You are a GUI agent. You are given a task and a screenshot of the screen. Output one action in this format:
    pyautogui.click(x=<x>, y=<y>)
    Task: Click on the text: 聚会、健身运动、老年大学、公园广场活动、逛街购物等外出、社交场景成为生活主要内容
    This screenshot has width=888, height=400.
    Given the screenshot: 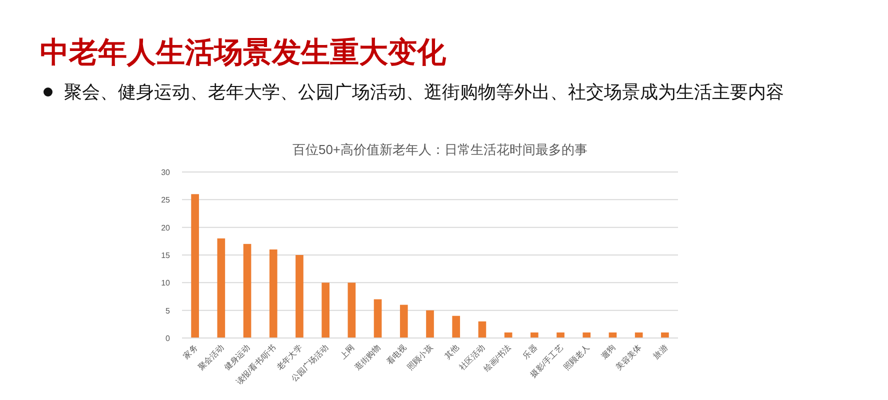 What is the action you would take?
    pyautogui.click(x=424, y=92)
    